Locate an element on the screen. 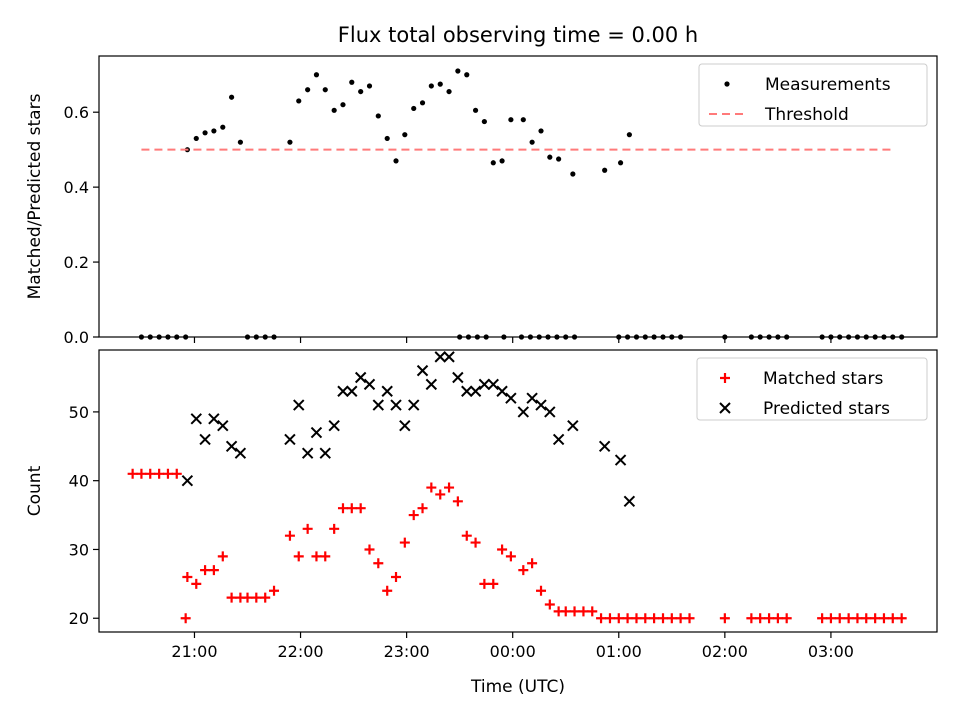  x-axis-label: Time (UTC) is located at coordinates (517, 687).